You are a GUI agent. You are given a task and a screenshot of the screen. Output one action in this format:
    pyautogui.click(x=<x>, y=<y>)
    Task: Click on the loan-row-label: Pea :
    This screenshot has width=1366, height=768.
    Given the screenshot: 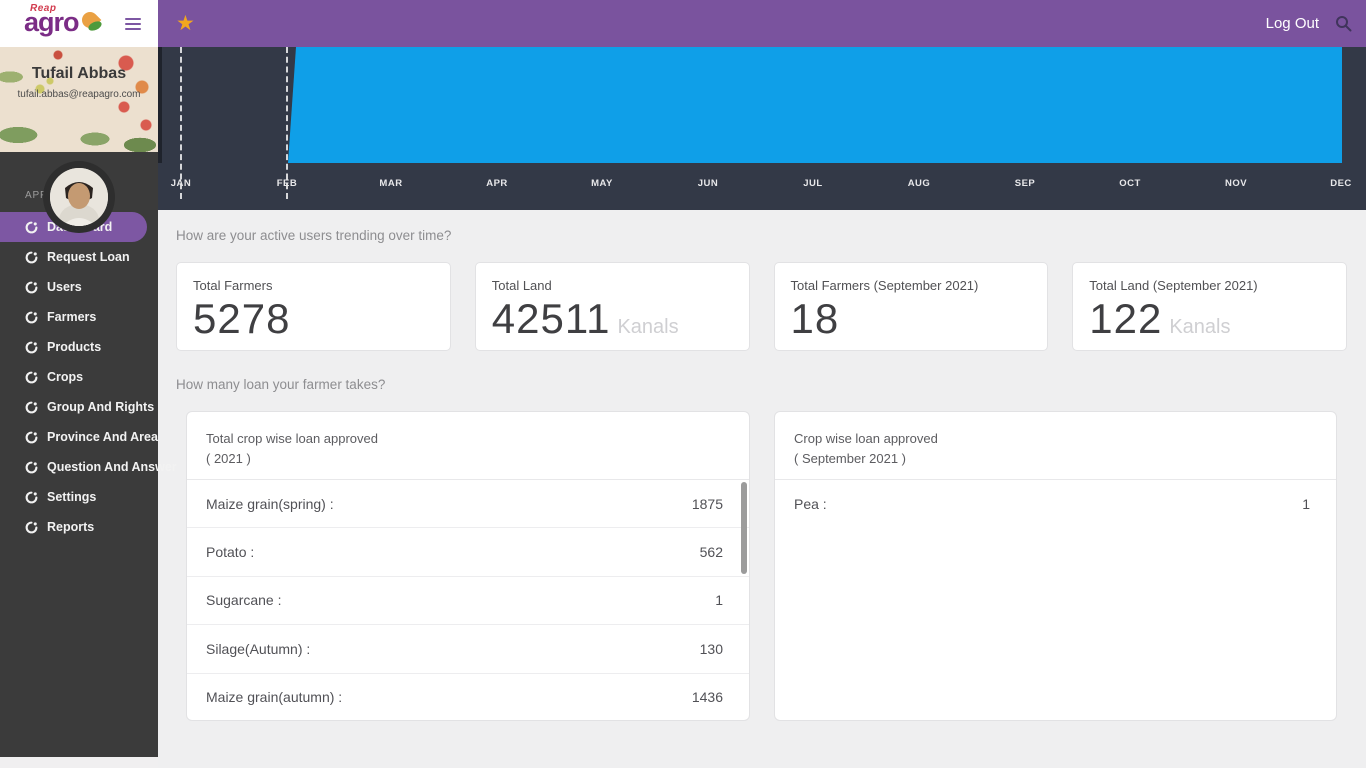 What is the action you would take?
    pyautogui.click(x=810, y=504)
    